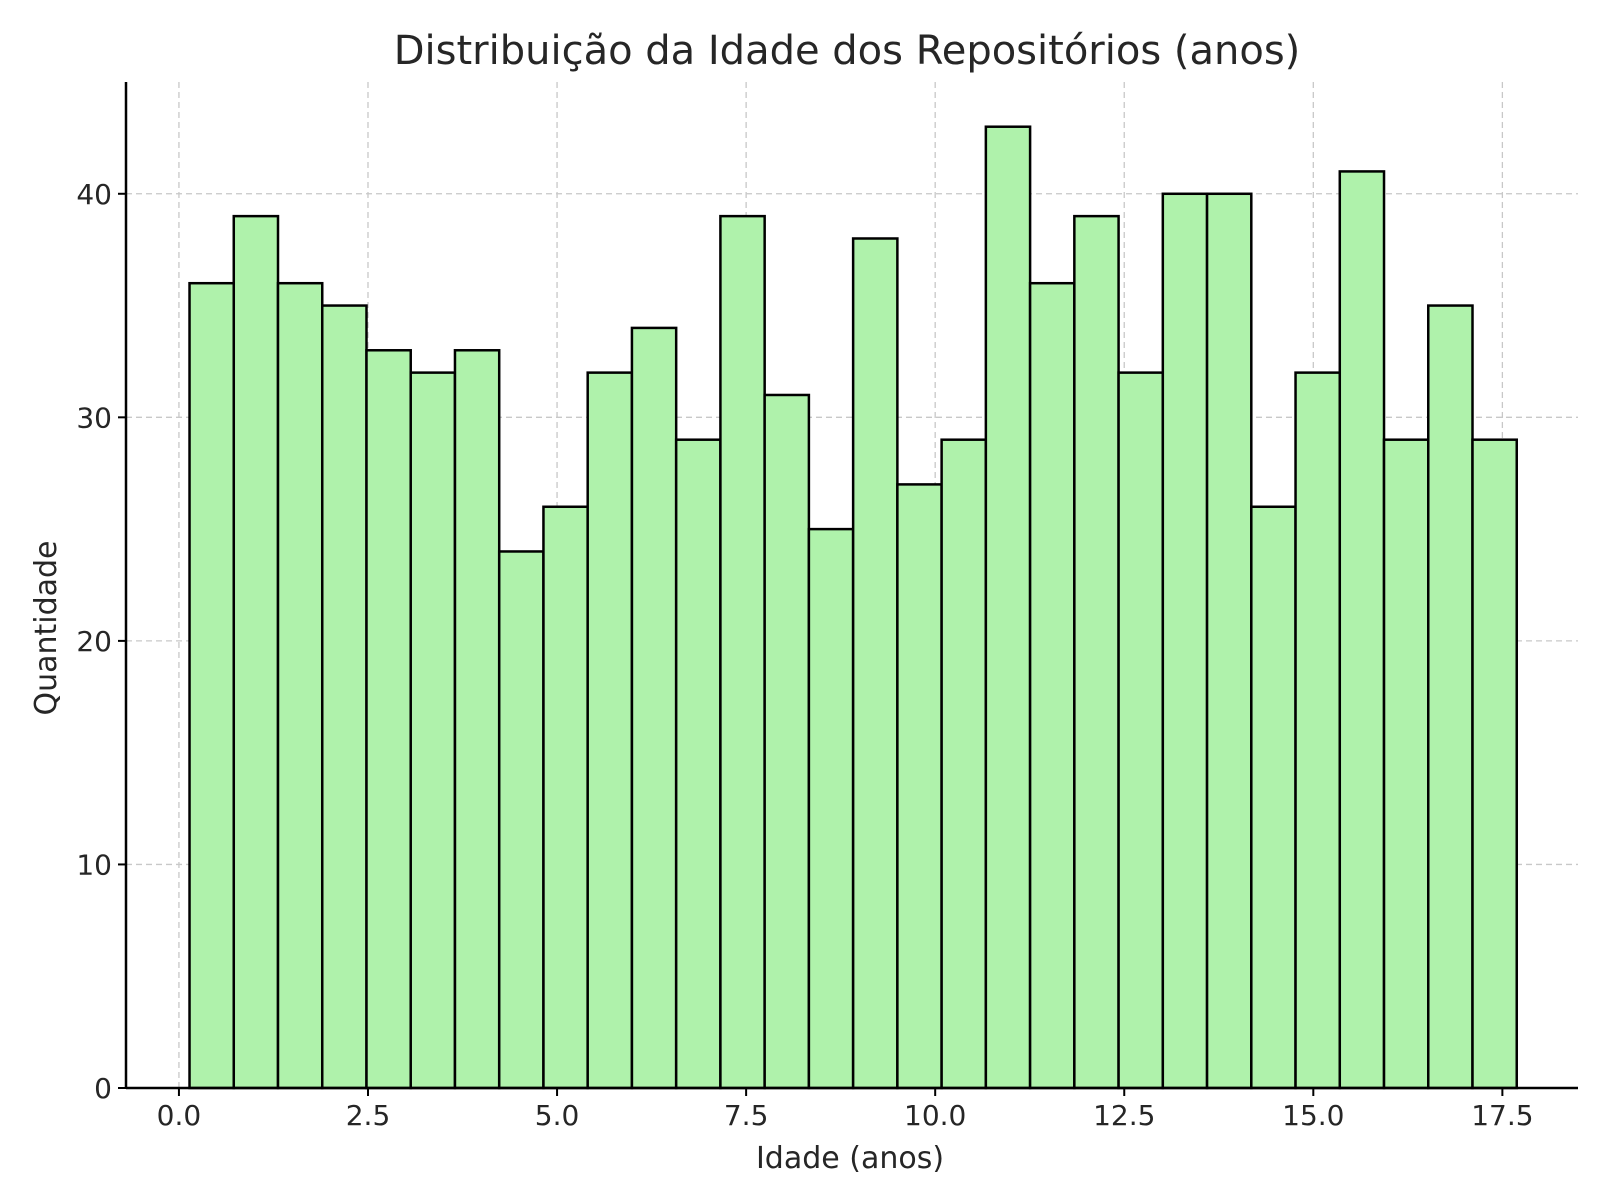 This screenshot has height=1204, width=1600. What do you see at coordinates (935, 1115) in the screenshot?
I see `x-tick-label: 10.0` at bounding box center [935, 1115].